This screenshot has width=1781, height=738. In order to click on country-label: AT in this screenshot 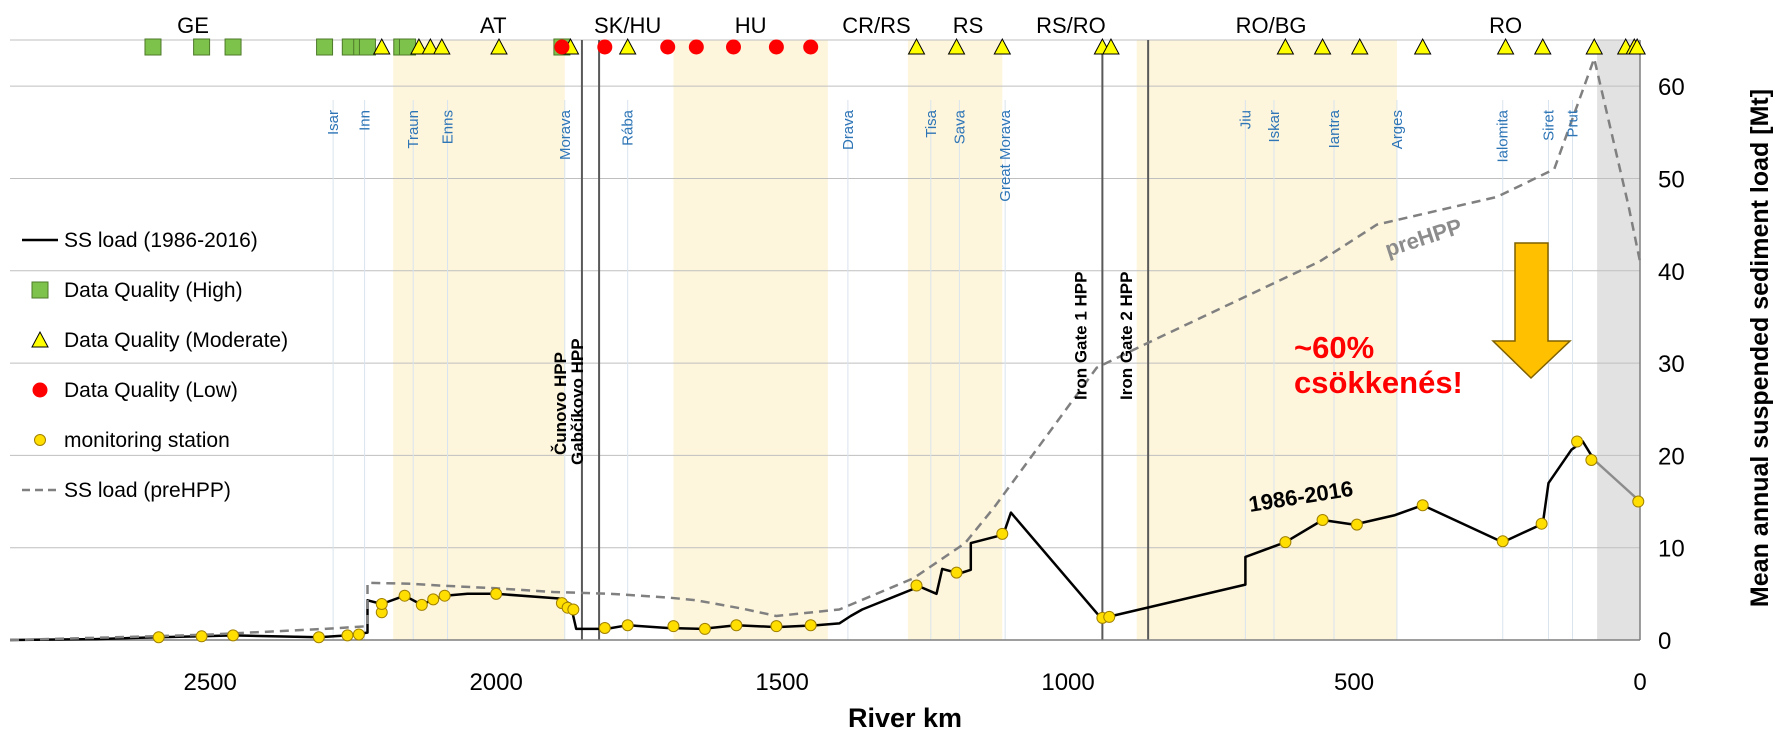, I will do `click(493, 25)`.